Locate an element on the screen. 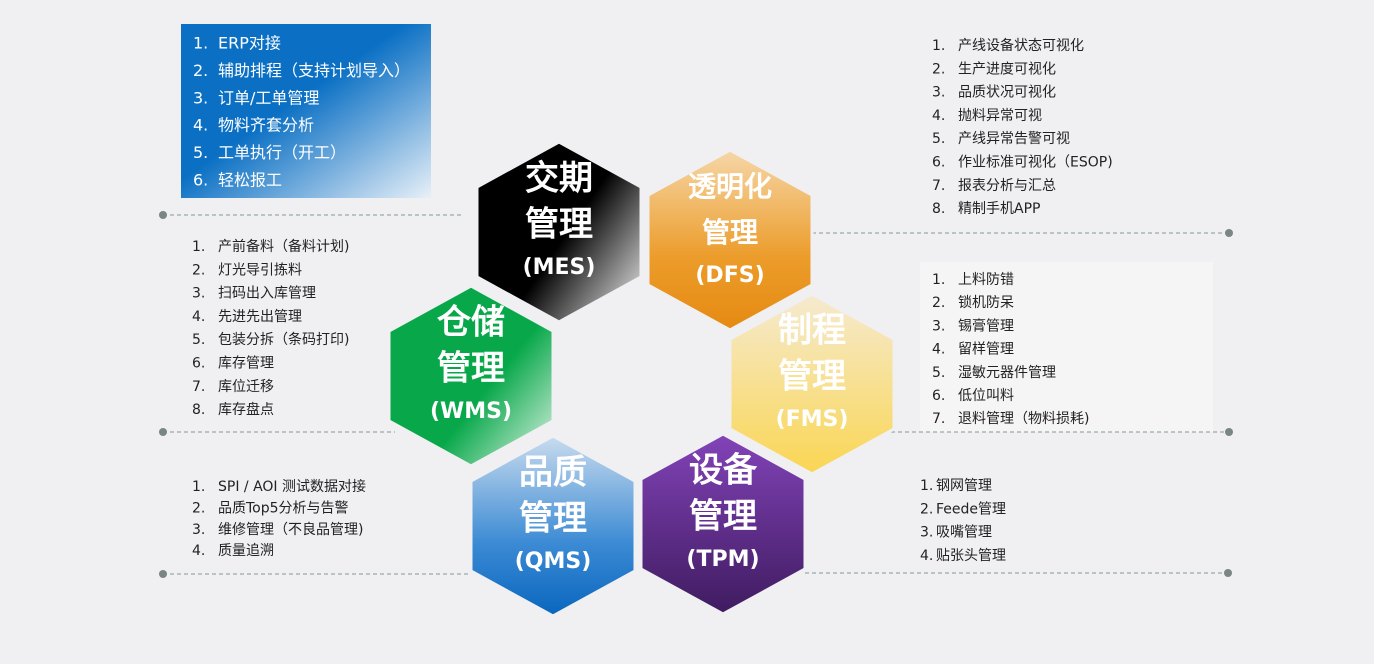 The height and width of the screenshot is (664, 1374). item-text: 订单/工单管理 is located at coordinates (268, 97).